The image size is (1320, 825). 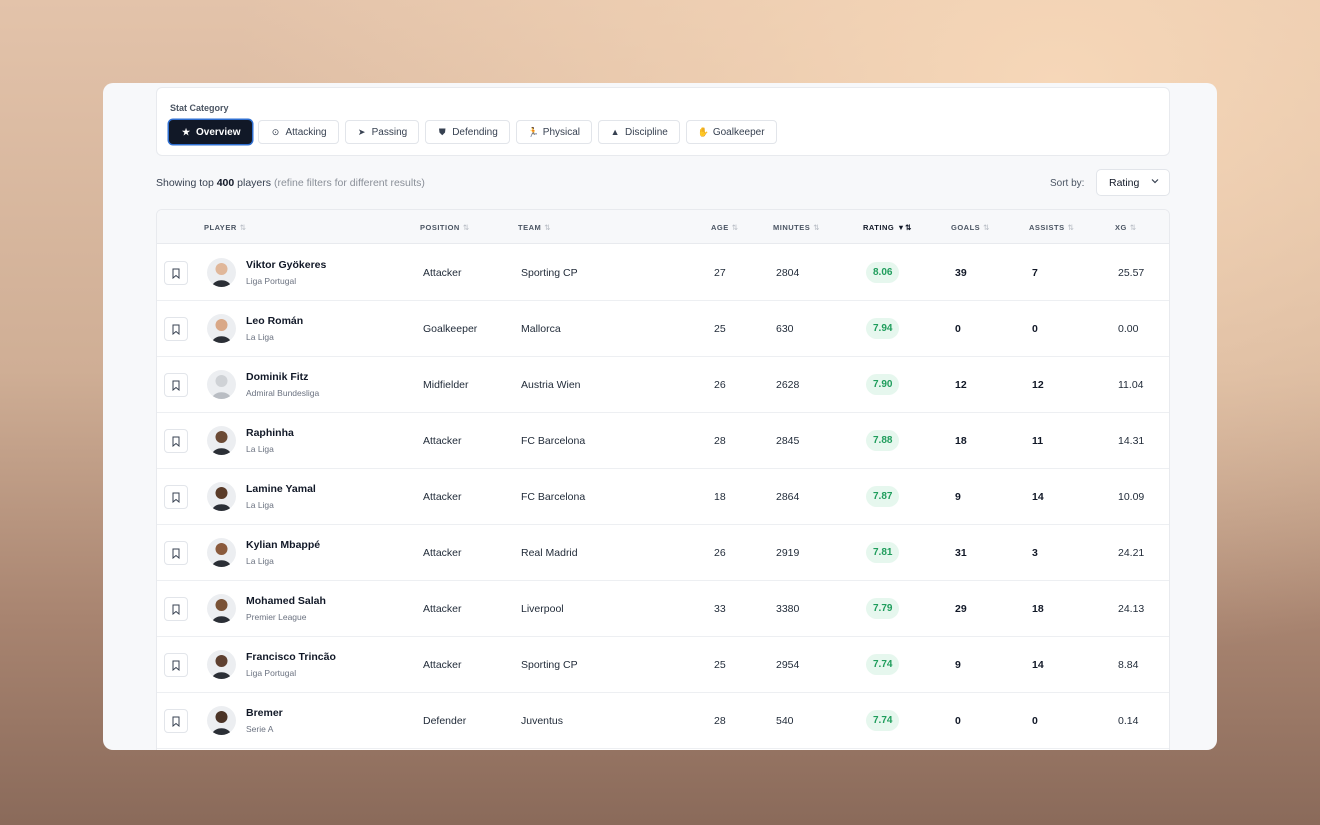 I want to click on player-league: Admiral Bundesliga, so click(x=283, y=393).